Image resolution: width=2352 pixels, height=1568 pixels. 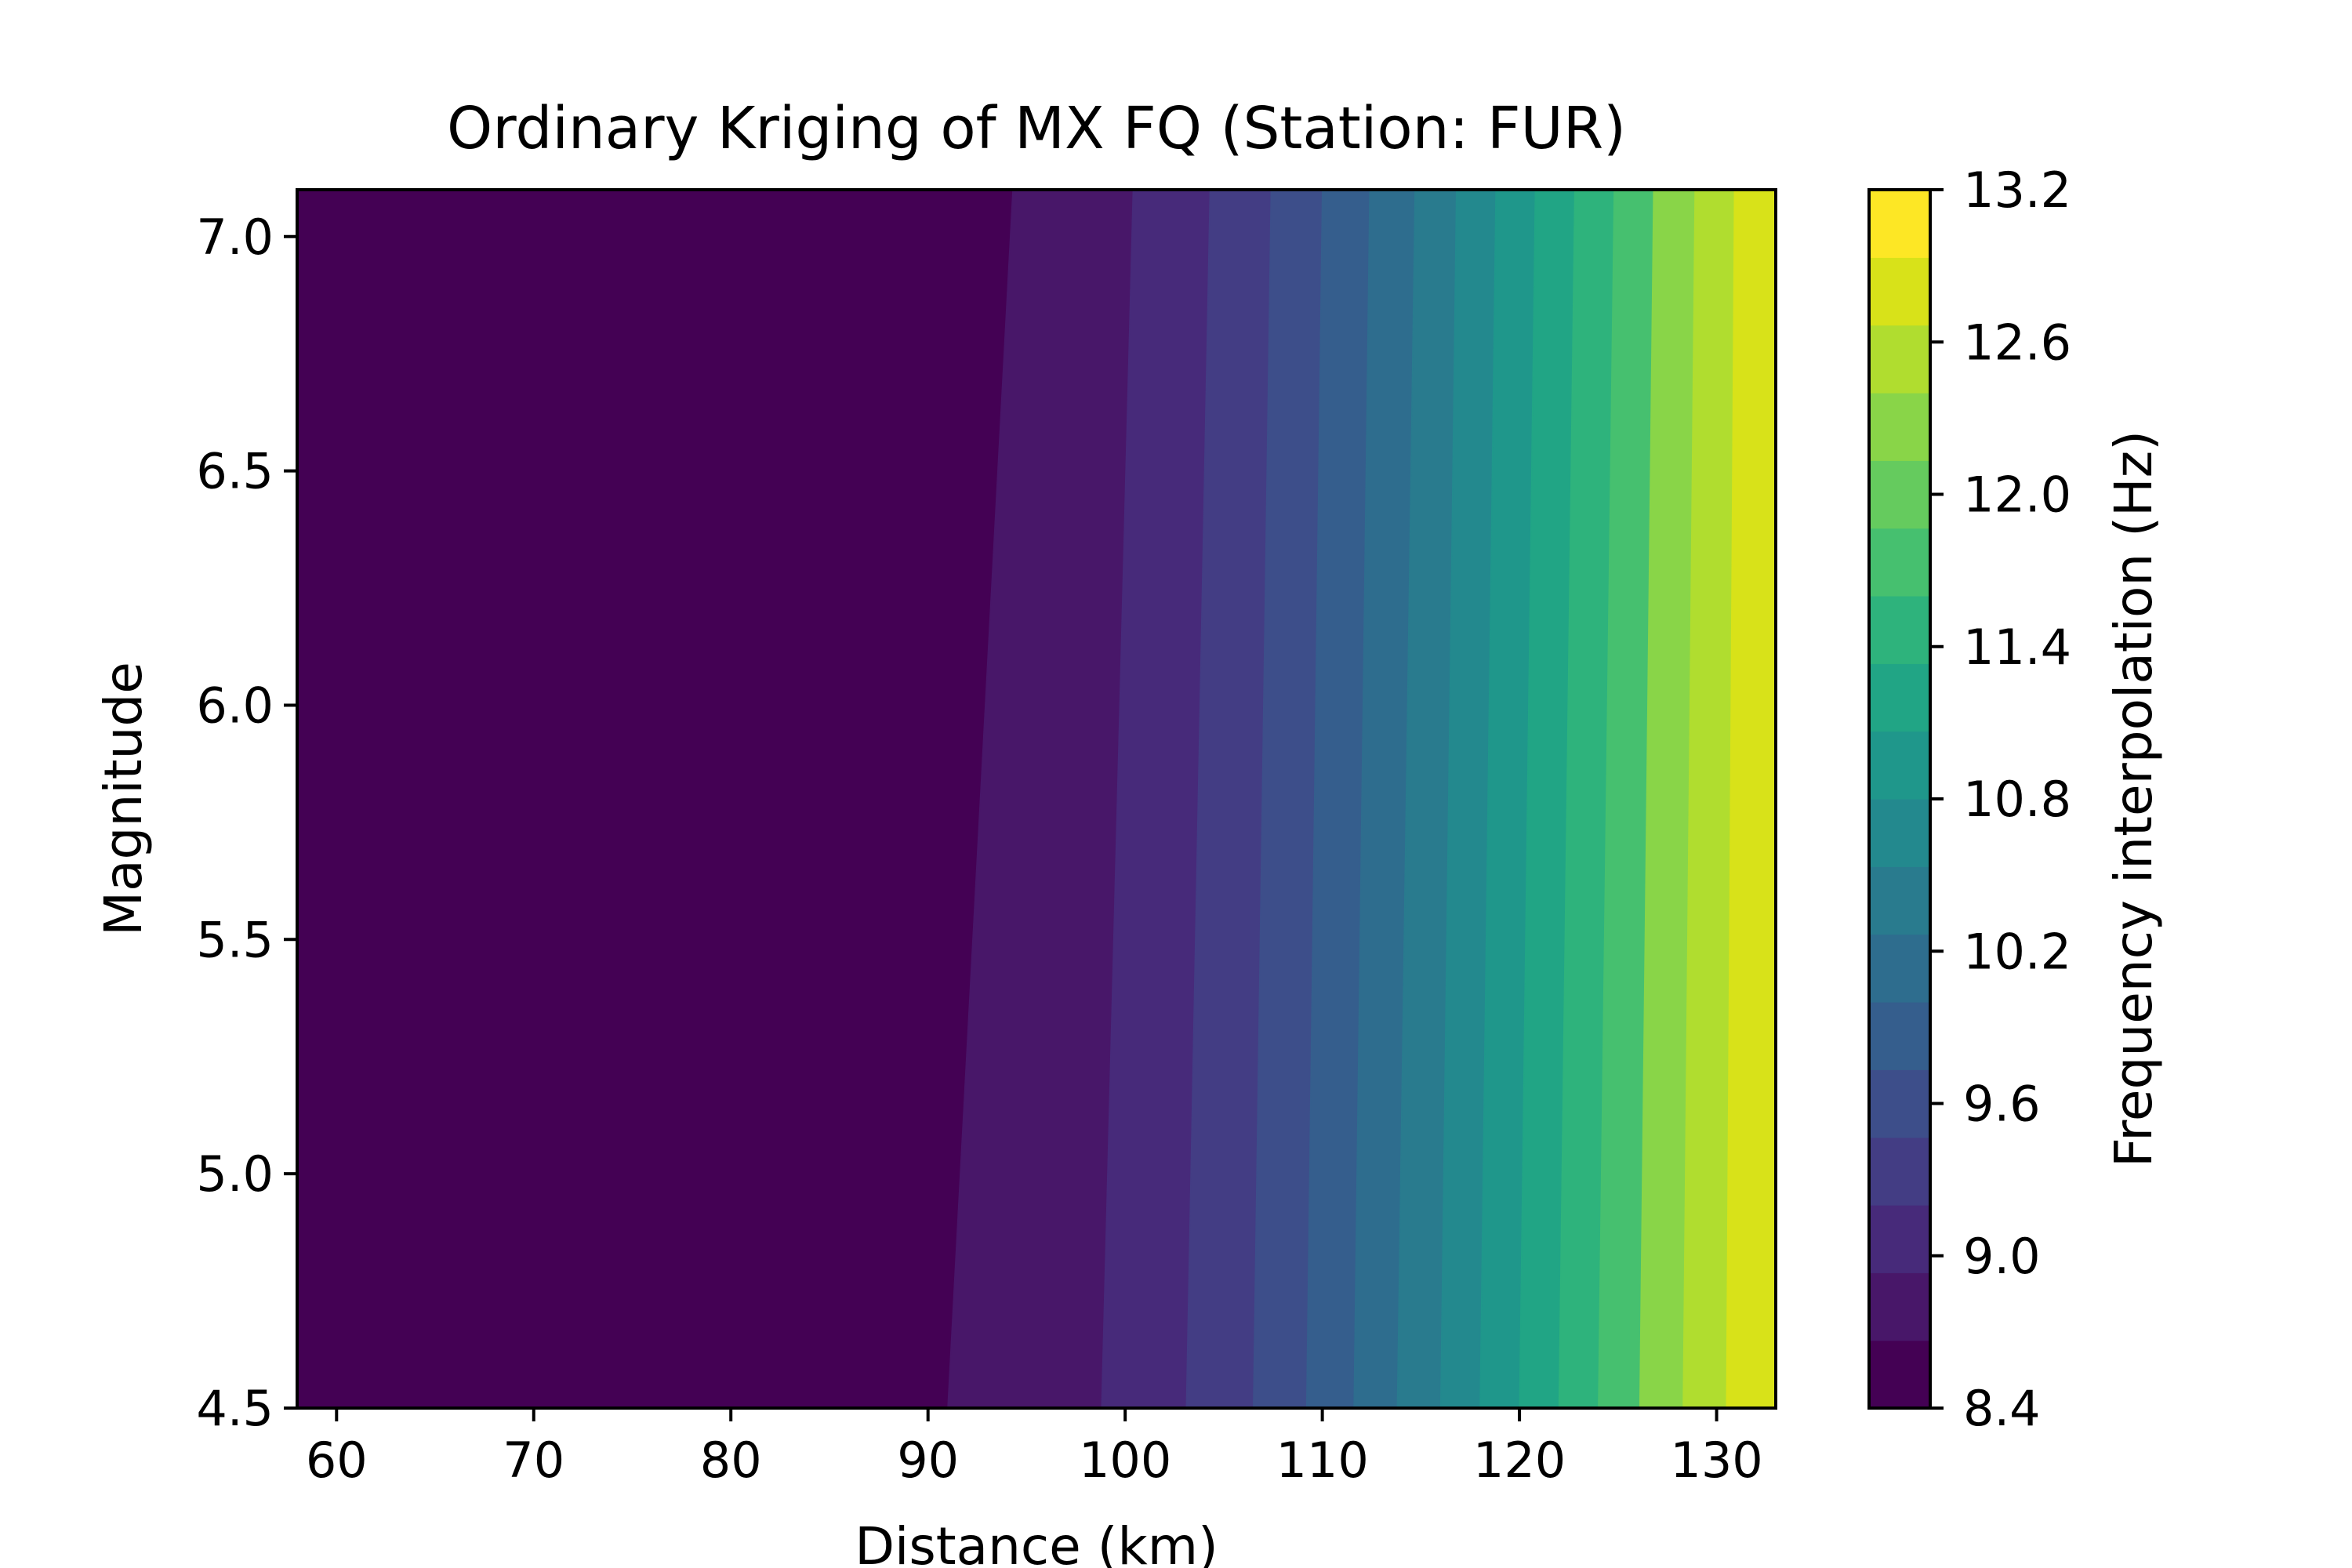 I want to click on y-tick-label: 6.0, so click(x=235, y=705).